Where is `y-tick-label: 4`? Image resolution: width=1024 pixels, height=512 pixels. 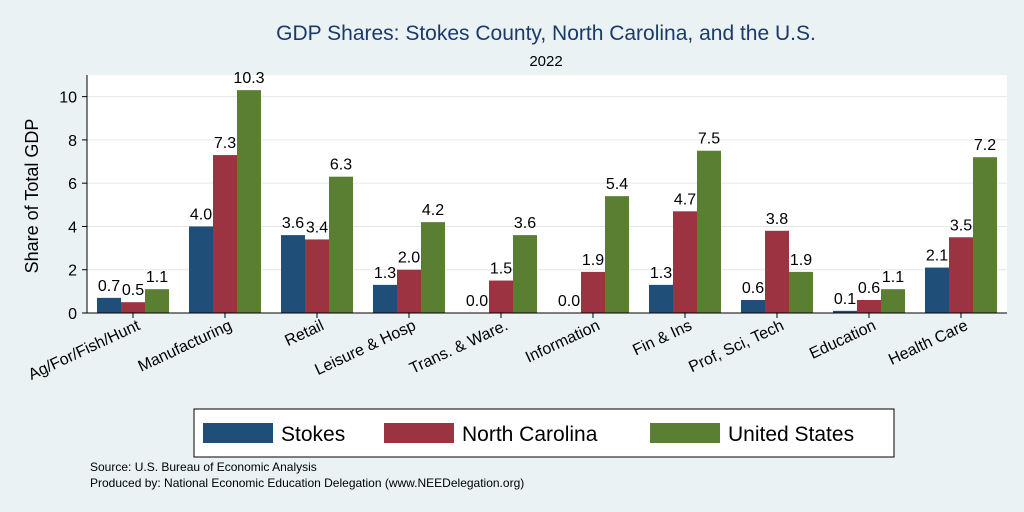
y-tick-label: 4 is located at coordinates (72, 227).